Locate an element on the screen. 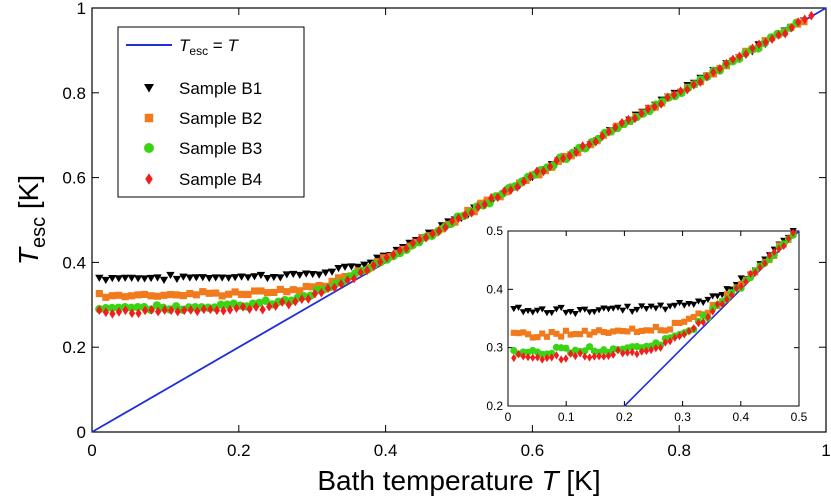 This screenshot has height=501, width=831. x-axis-title-var: T is located at coordinates (551, 480).